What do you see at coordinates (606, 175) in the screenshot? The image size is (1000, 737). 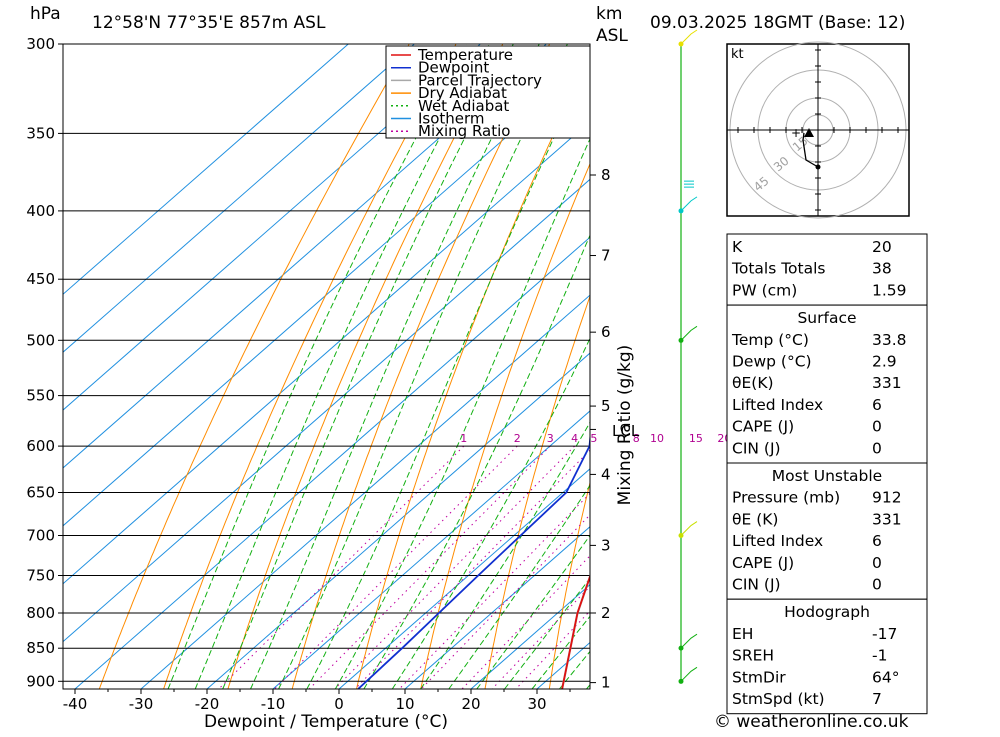 I see `height-tick-label: 8` at bounding box center [606, 175].